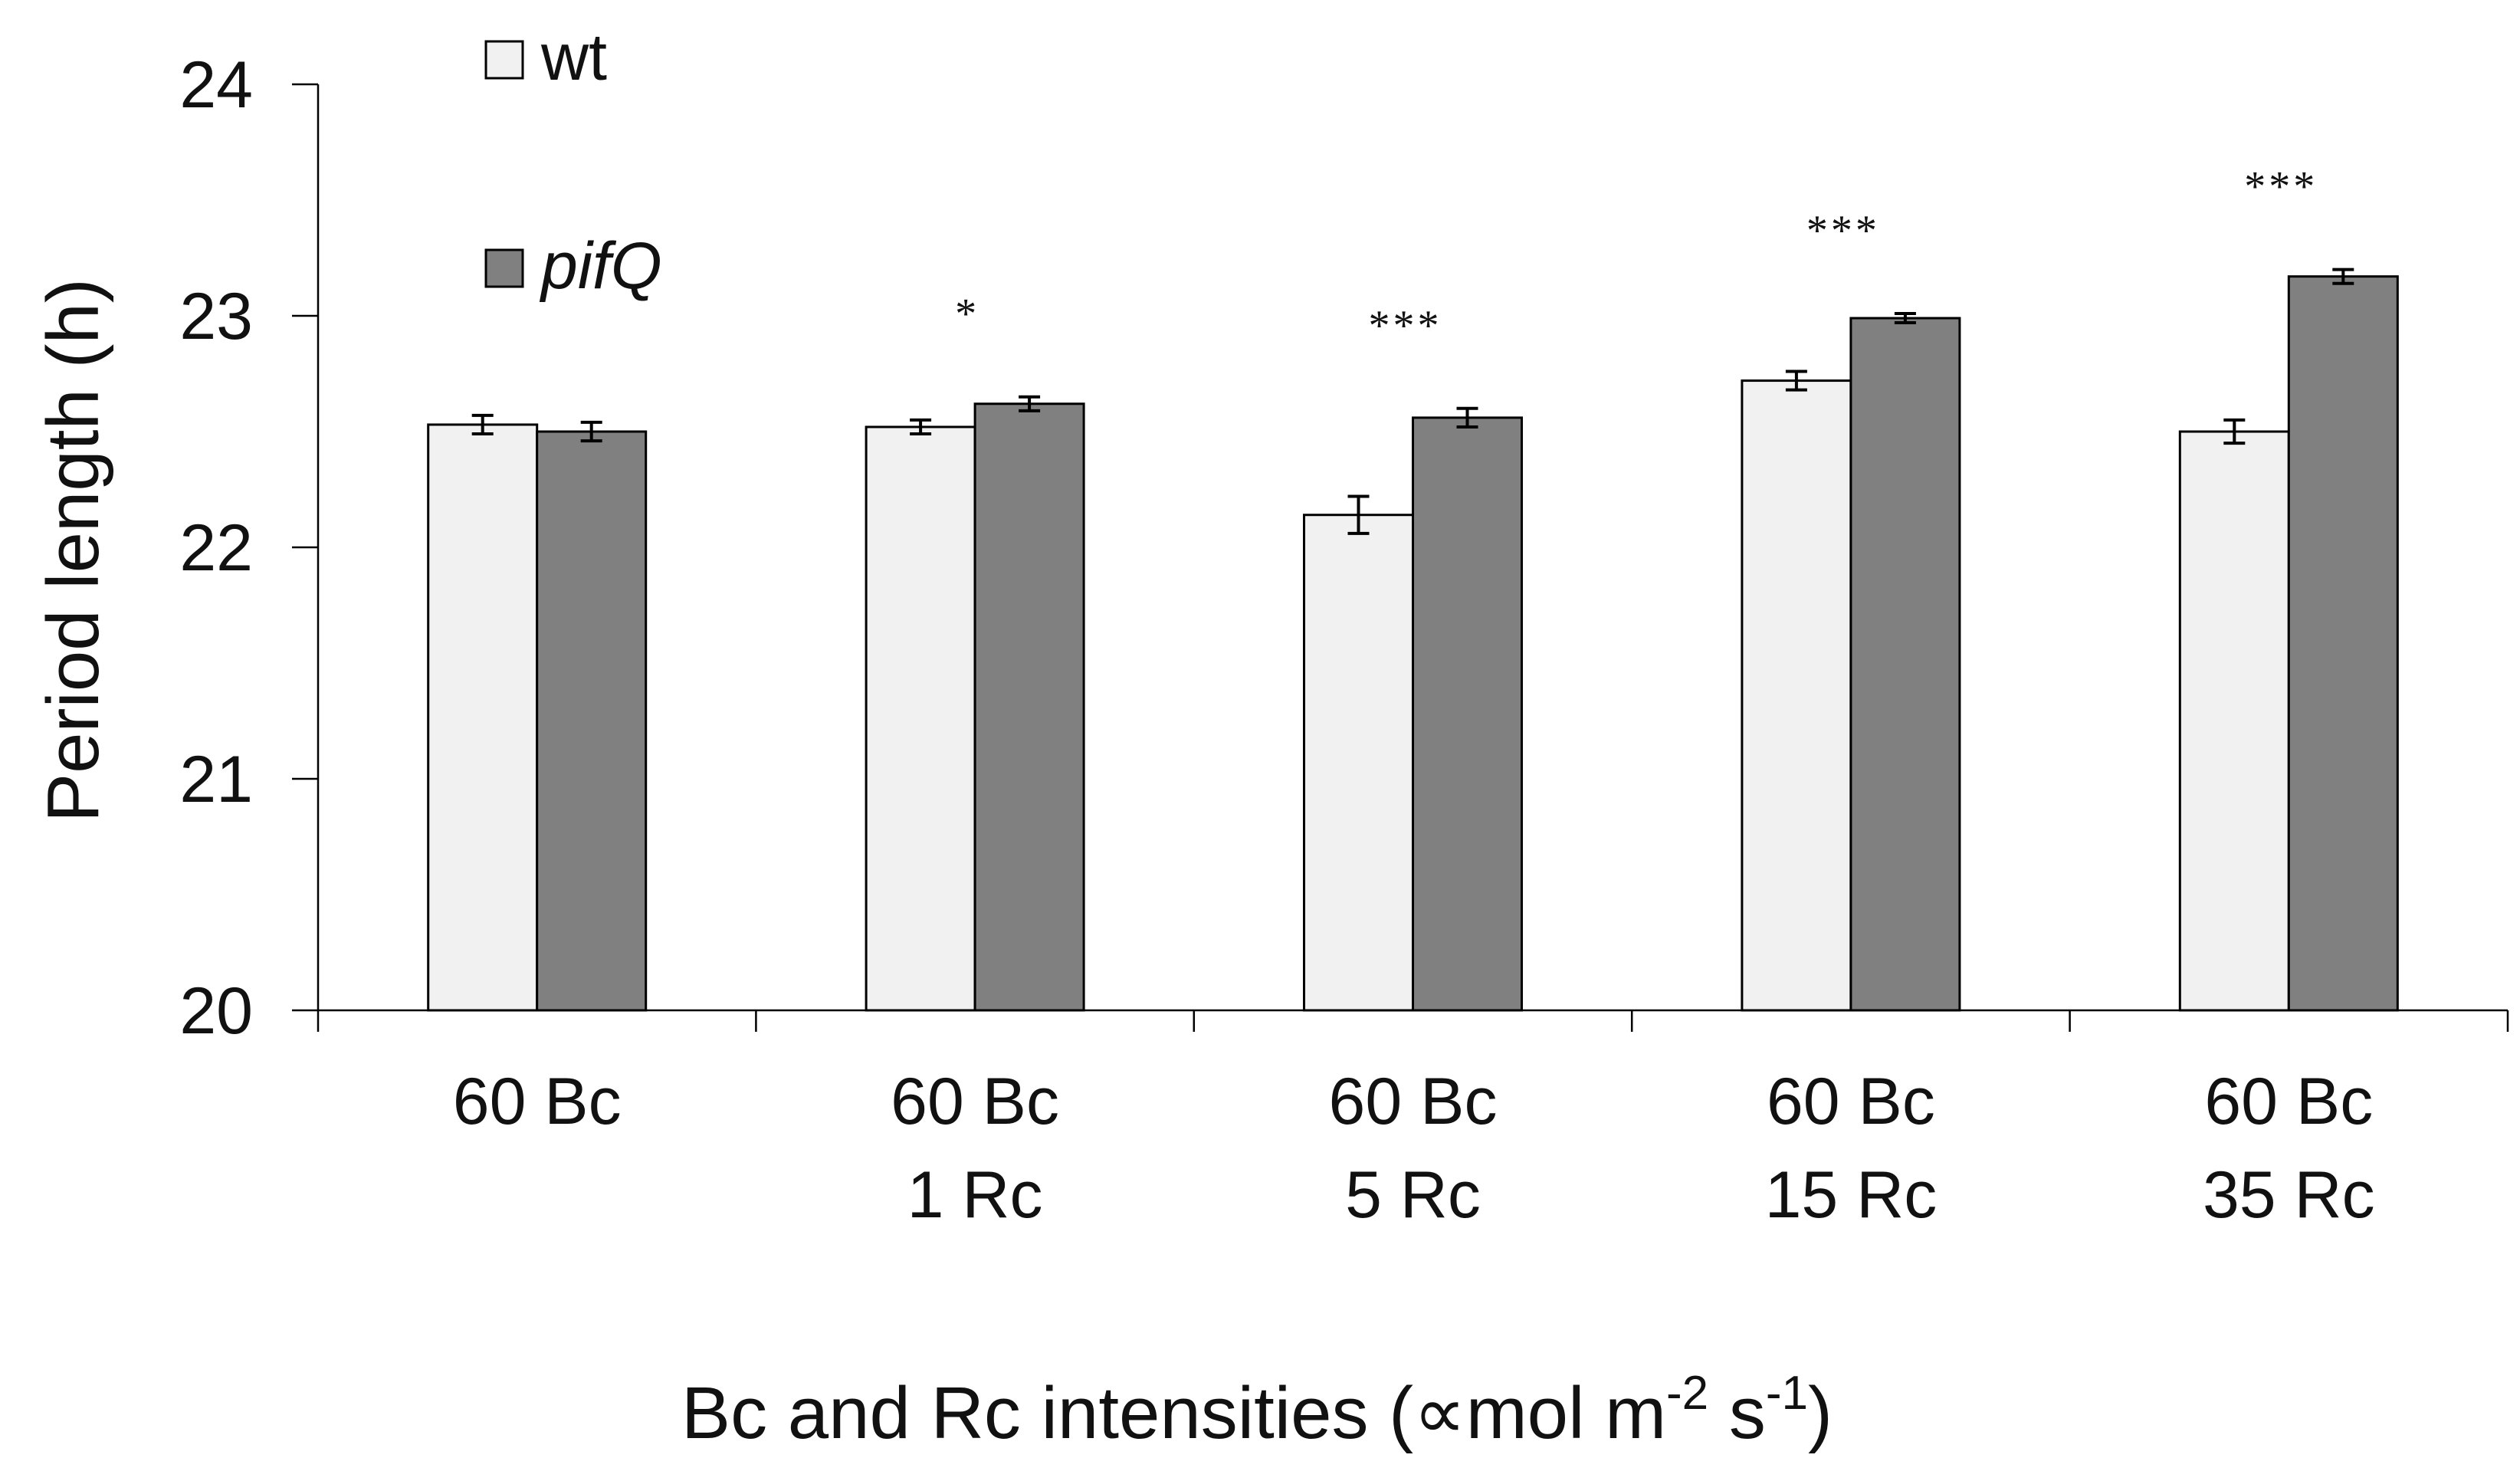 The image size is (2520, 1481). Describe the element at coordinates (216, 85) in the screenshot. I see `y-tick-label: 24` at that location.